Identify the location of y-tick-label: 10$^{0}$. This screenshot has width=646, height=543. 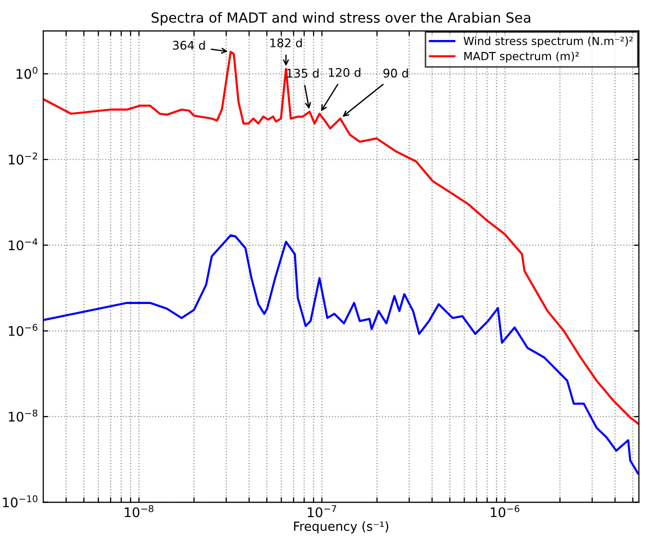
(27, 72).